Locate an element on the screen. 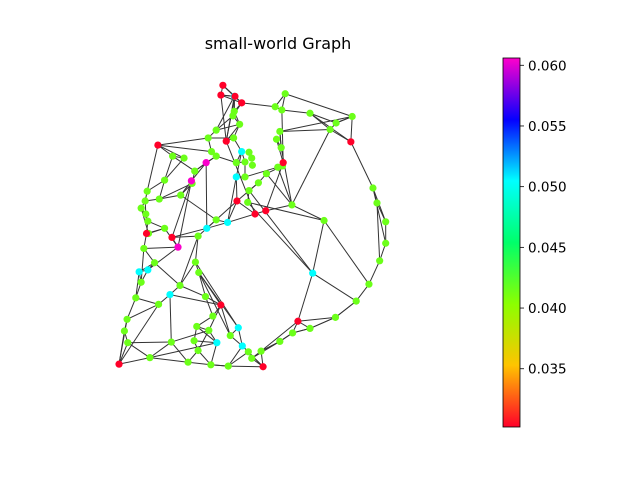 This screenshot has width=640, height=480. colorbar: 0.035 0.040 0.045 0.050 0.055 0.060 is located at coordinates (534, 242).